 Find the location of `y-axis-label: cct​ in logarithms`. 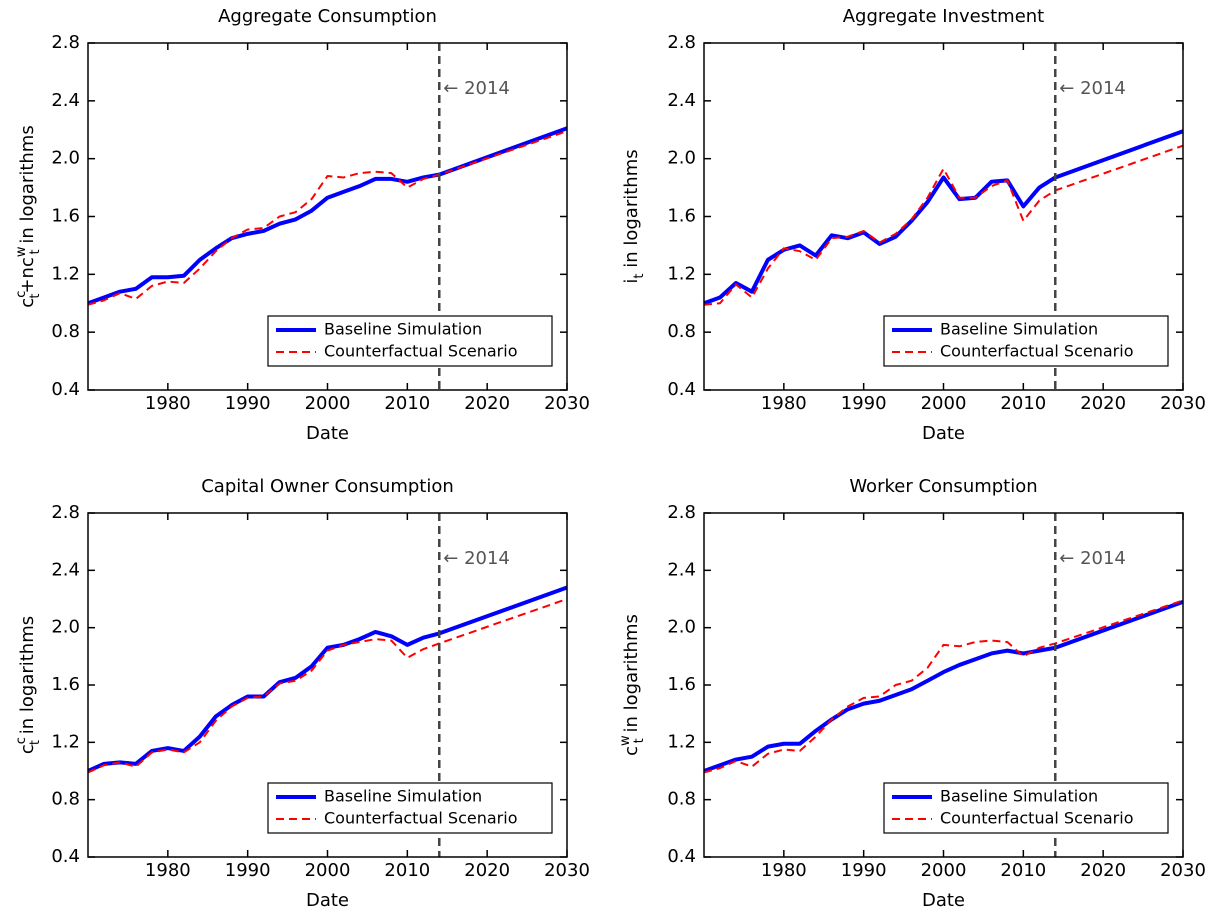

y-axis-label: cct​ in logarithms is located at coordinates (28, 685).